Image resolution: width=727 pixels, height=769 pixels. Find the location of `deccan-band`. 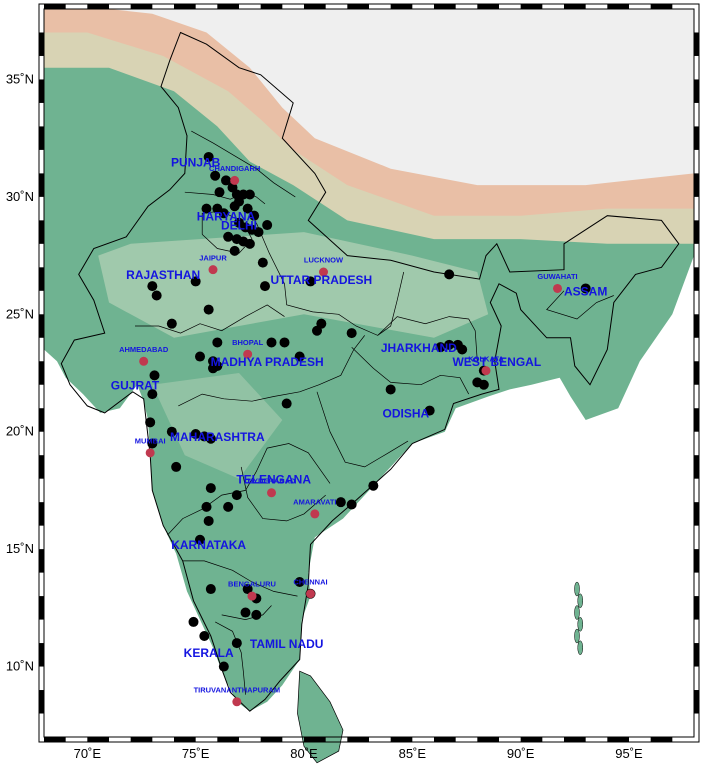

deccan-band is located at coordinates (217, 426).